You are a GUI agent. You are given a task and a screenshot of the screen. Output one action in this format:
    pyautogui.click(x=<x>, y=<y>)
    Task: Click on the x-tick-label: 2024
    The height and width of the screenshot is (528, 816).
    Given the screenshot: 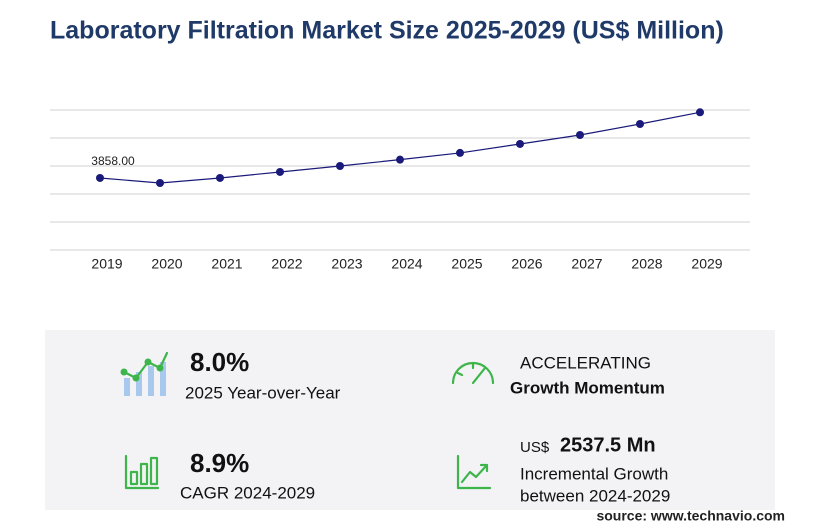 What is the action you would take?
    pyautogui.click(x=406, y=264)
    